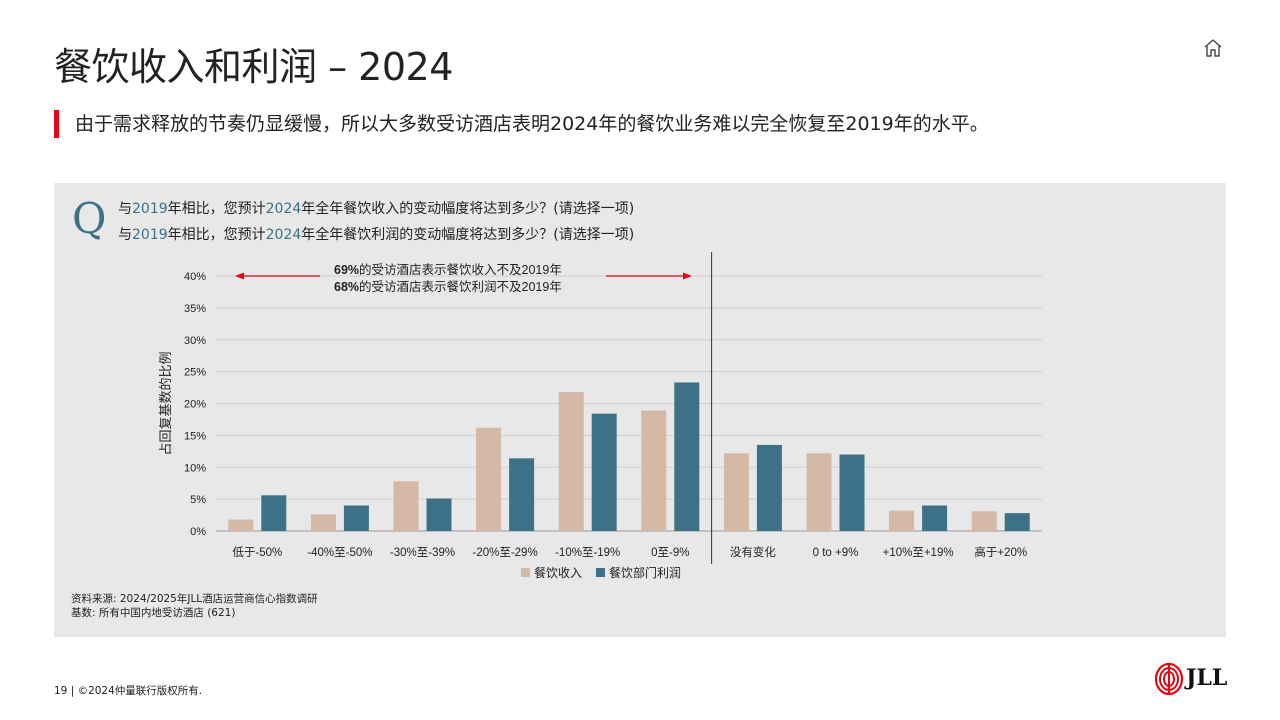  Describe the element at coordinates (448, 269) in the screenshot. I see `annotation-line-revenue: 69%的受访酒店表示餐饮收入不及2019年` at that location.